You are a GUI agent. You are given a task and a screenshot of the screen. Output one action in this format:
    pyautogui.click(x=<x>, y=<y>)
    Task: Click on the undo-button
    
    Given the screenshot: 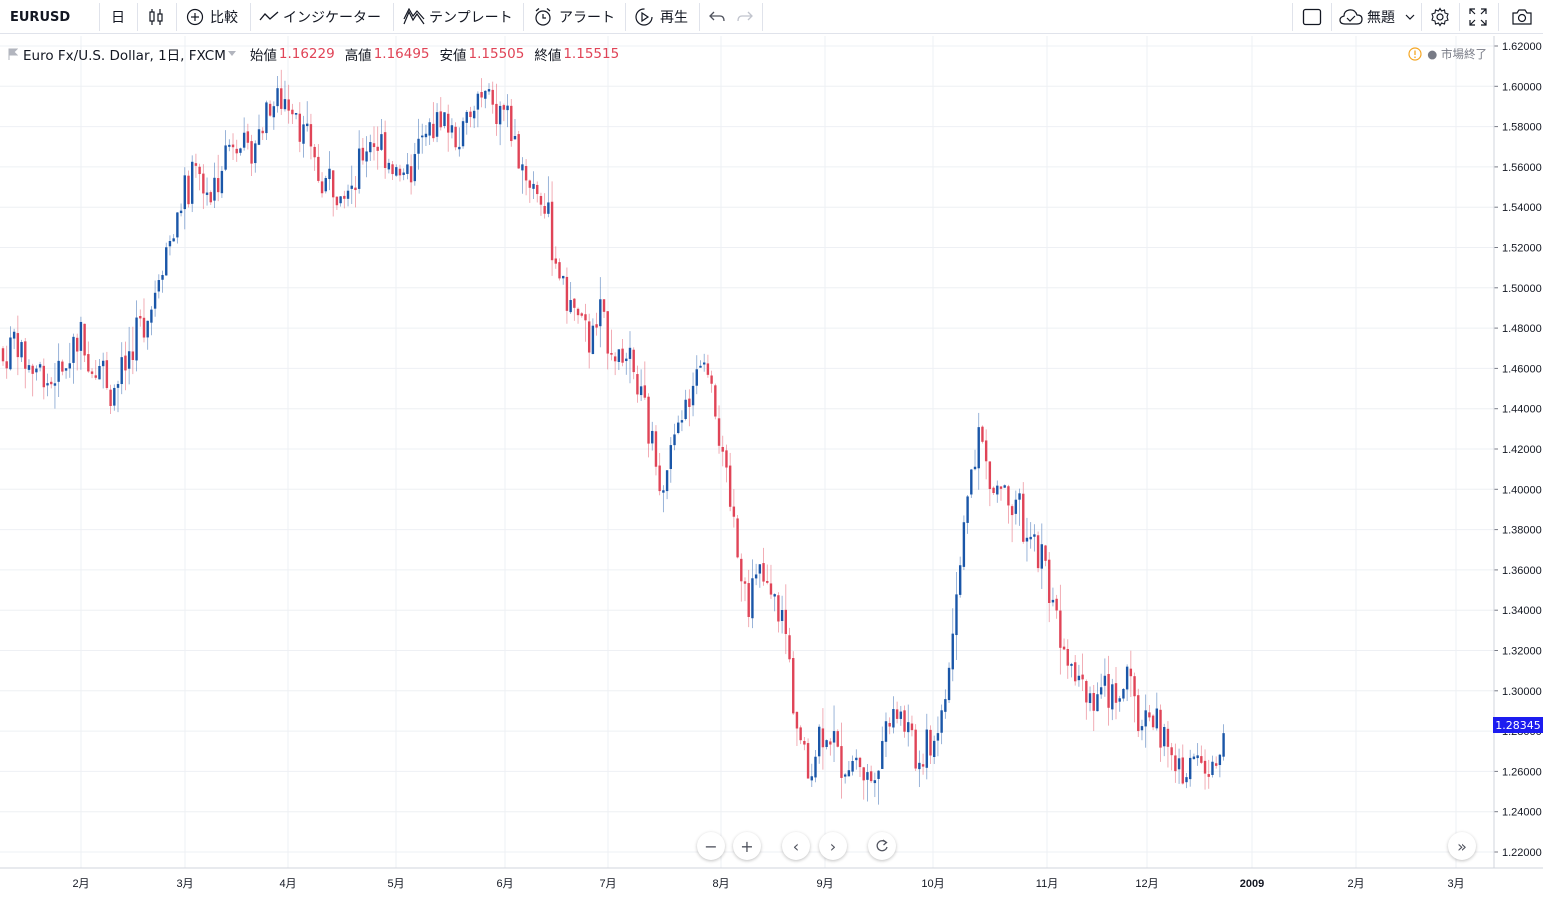 What is the action you would take?
    pyautogui.click(x=717, y=17)
    